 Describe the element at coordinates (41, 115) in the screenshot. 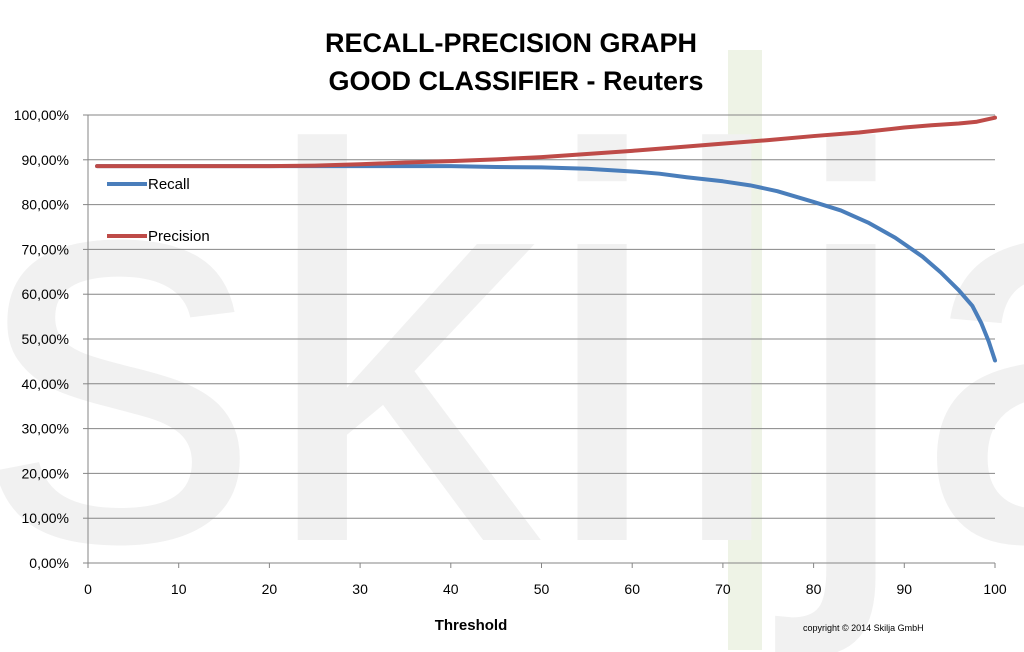

I see `y-tick-label: 100,00%` at that location.